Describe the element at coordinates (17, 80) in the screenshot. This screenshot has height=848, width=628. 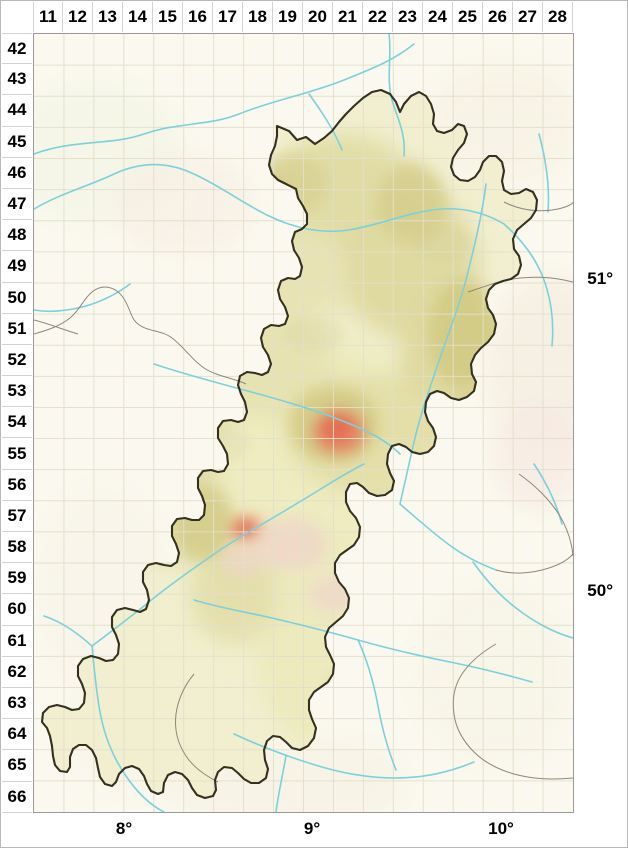
I see `grid-row-header: 43` at that location.